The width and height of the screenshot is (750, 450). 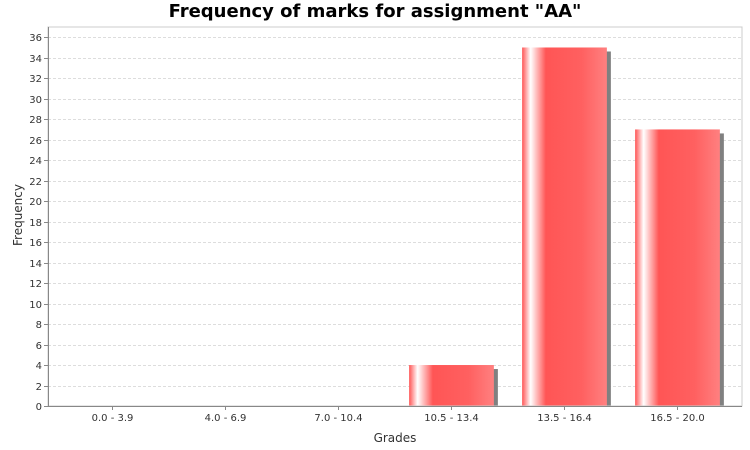 What do you see at coordinates (564, 418) in the screenshot?
I see `x-tick-label: 13.5 - 16.4` at bounding box center [564, 418].